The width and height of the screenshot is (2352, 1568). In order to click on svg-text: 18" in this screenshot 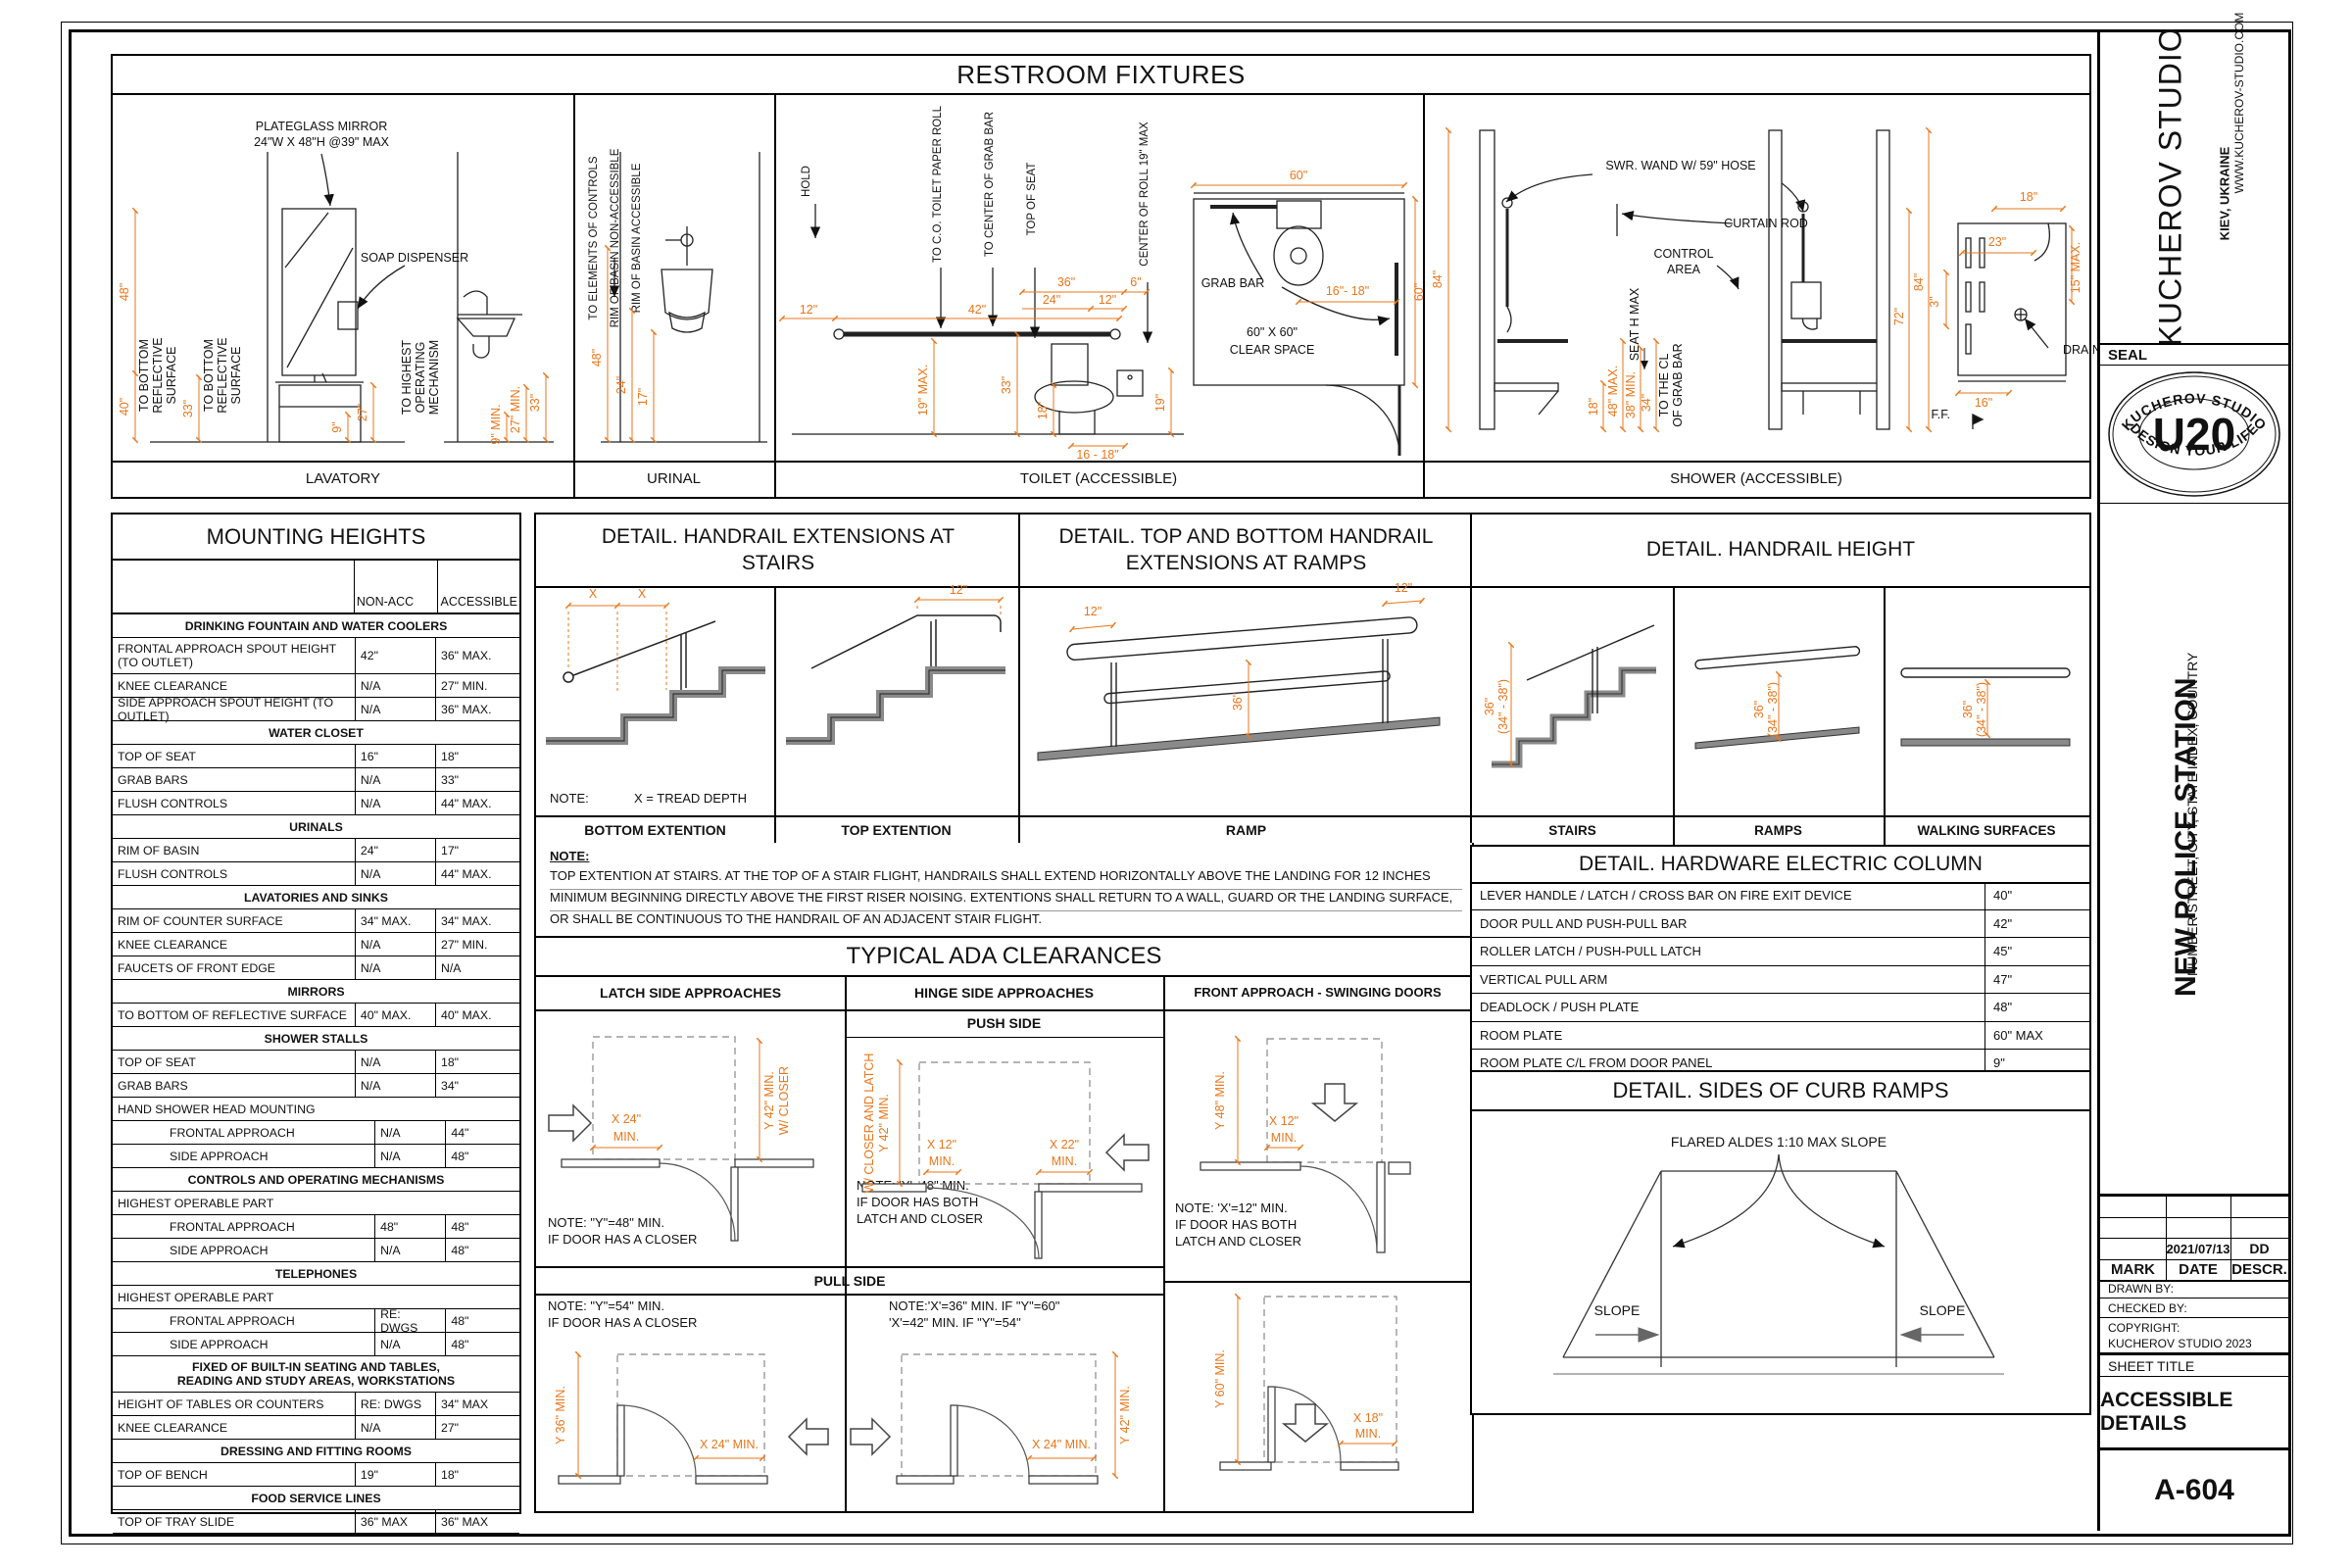, I will do `click(1043, 410)`.